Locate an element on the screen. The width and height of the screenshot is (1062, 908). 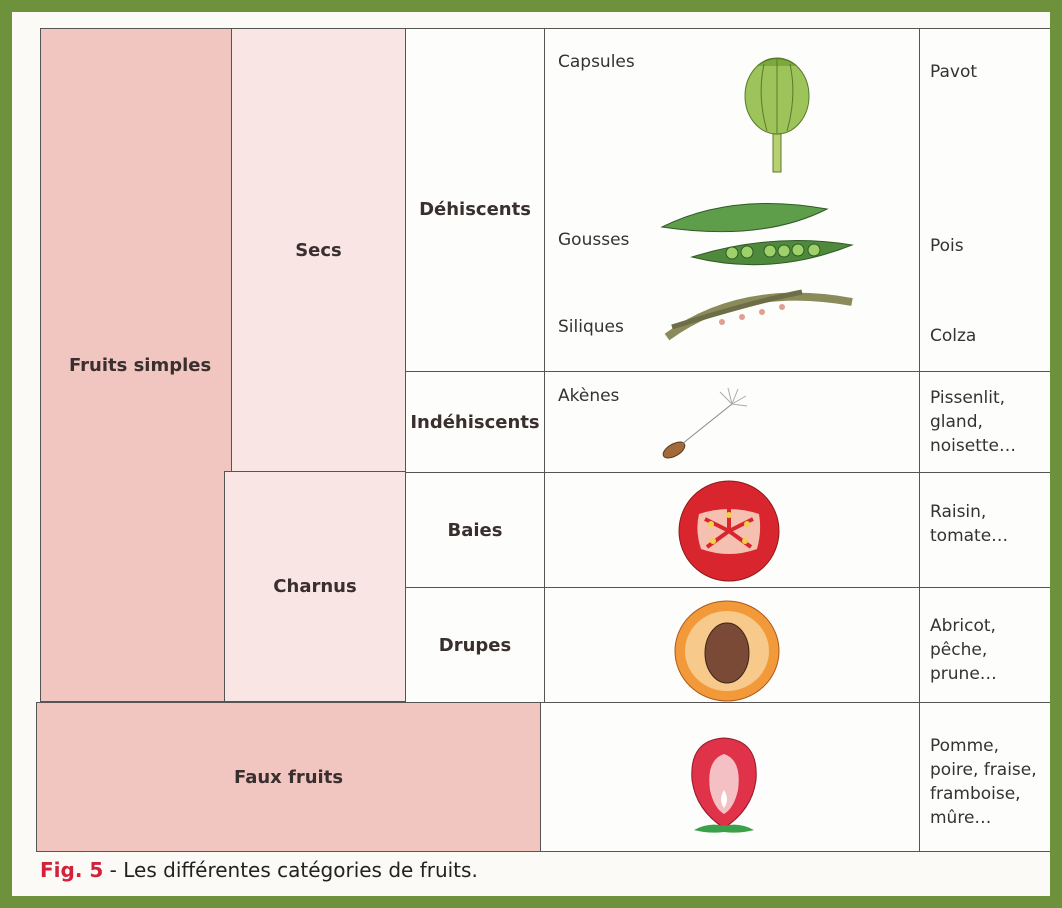
examples: Colza is located at coordinates (953, 336).